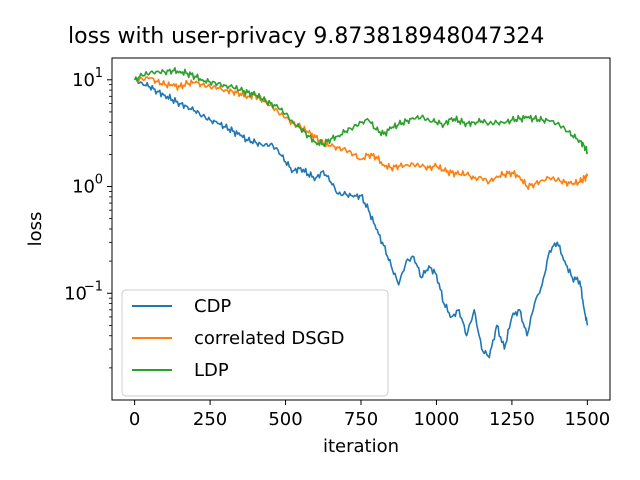 The image size is (640, 480). What do you see at coordinates (269, 338) in the screenshot?
I see `legend-label: correlated DSGD` at bounding box center [269, 338].